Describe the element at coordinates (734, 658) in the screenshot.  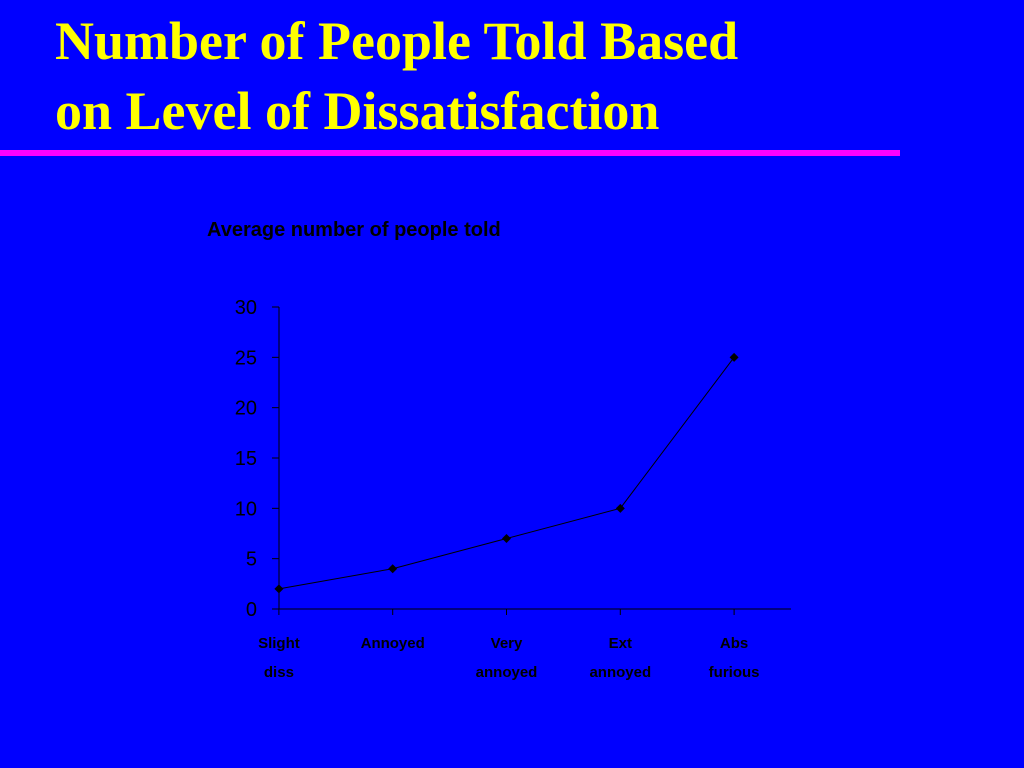
I see `x-tick-label: Abs furious` at that location.